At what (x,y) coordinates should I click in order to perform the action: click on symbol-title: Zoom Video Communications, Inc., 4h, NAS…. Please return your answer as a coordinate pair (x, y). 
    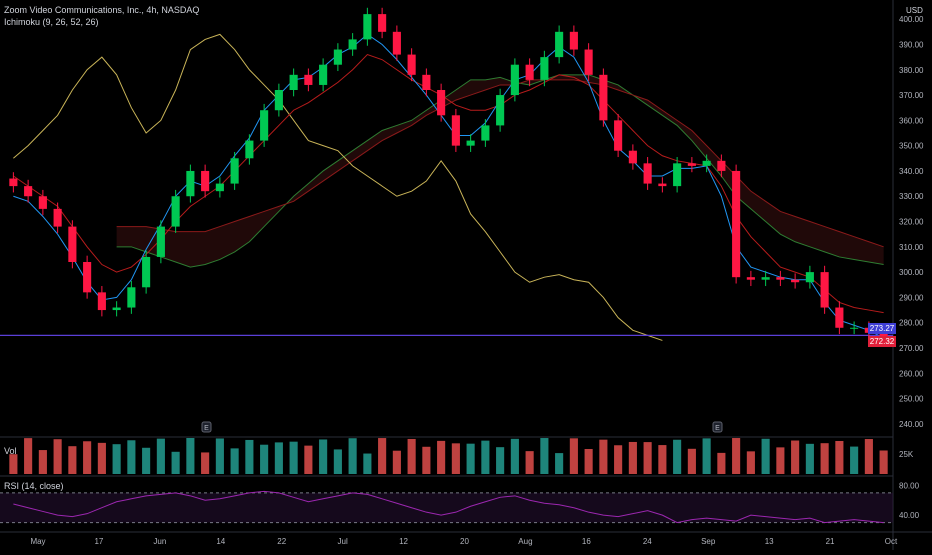
    Looking at the image, I should click on (102, 10).